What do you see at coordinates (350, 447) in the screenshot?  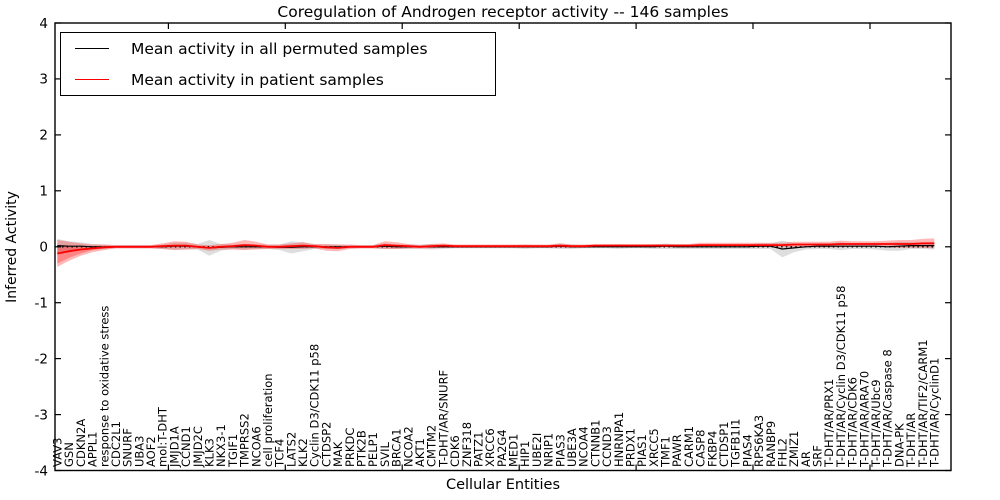 I see `entity-label: PRKDC` at bounding box center [350, 447].